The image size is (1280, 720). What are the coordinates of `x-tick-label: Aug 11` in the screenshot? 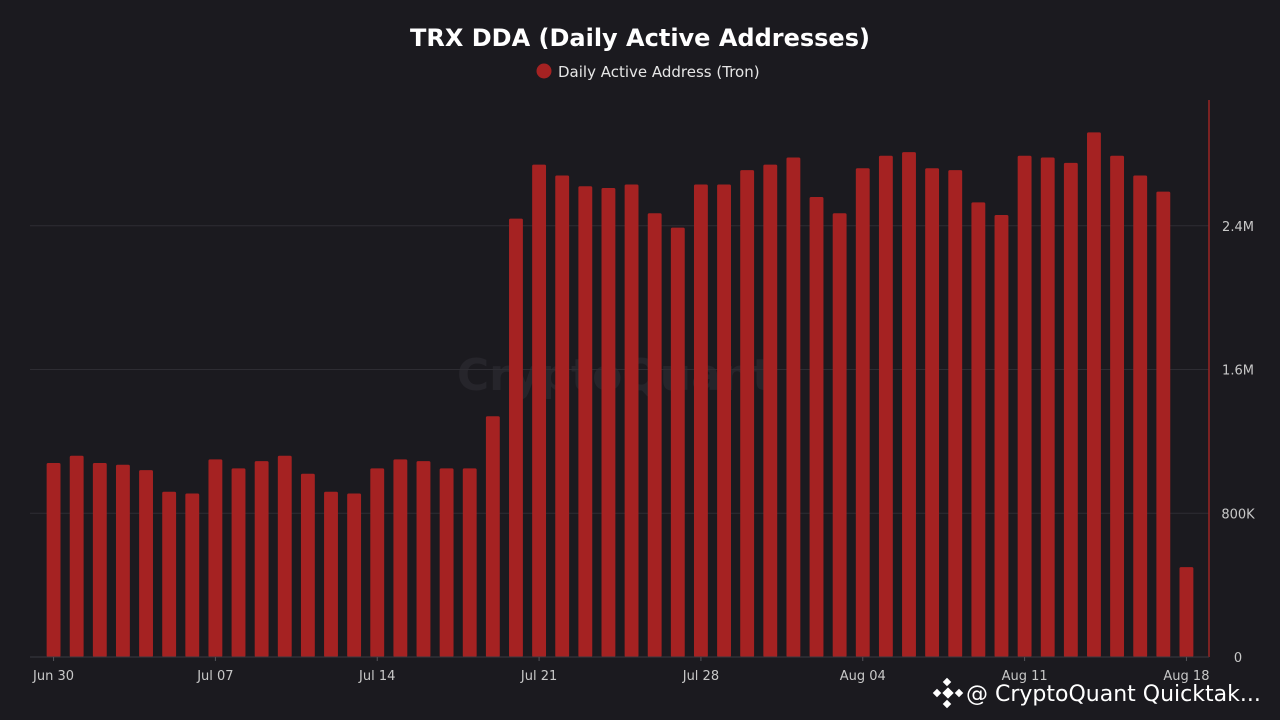 It's located at (1025, 676).